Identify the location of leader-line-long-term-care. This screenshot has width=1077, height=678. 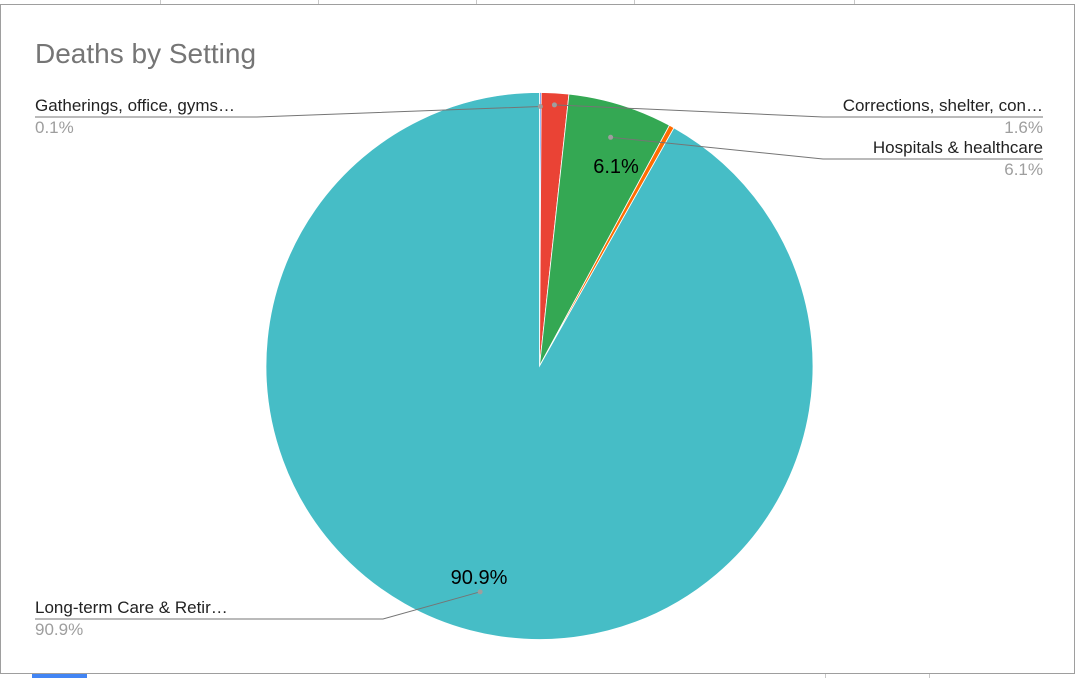
(258, 605).